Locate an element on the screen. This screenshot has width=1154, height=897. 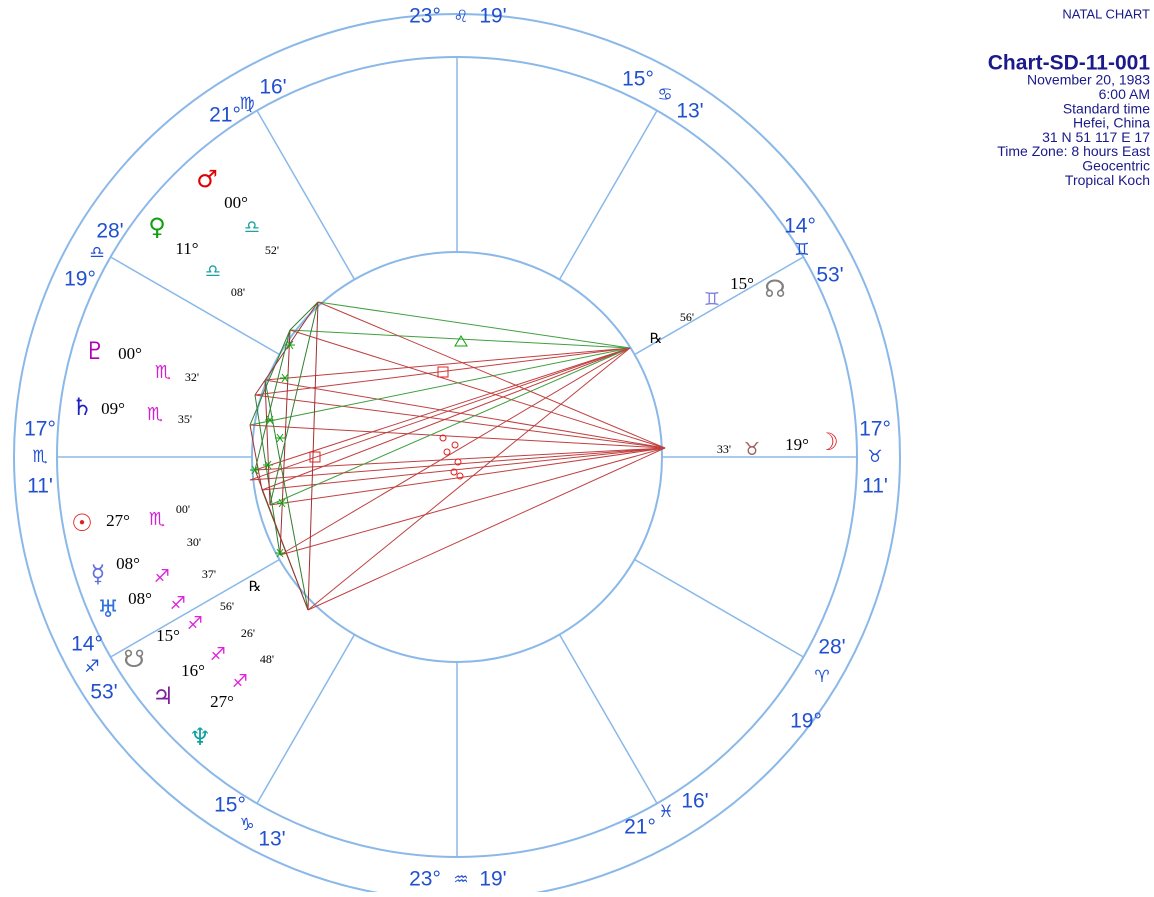
cusp-minutes: 19' is located at coordinates (492, 879).